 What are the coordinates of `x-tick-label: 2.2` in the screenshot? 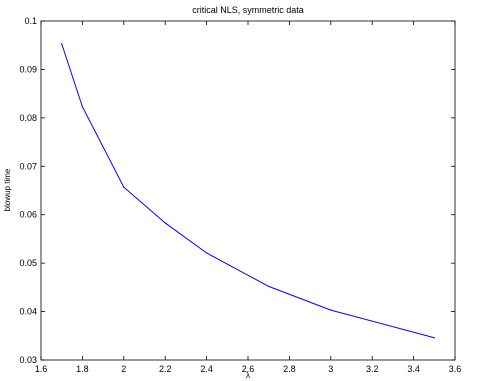 It's located at (165, 369).